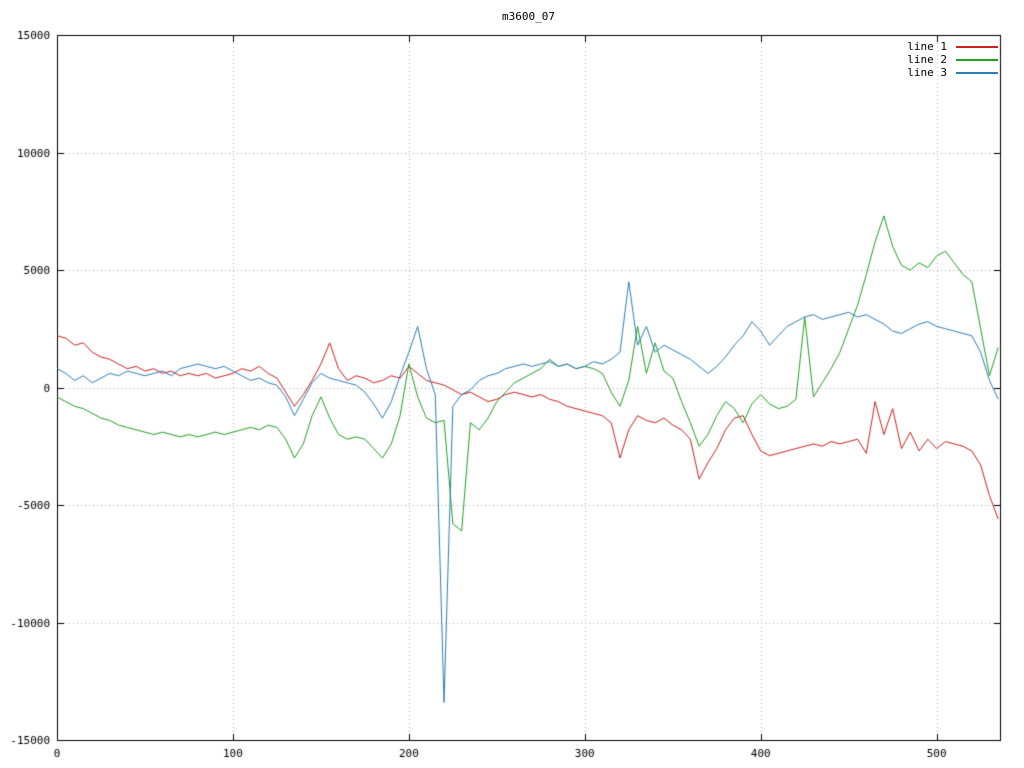 The width and height of the screenshot is (1024, 768). What do you see at coordinates (927, 59) in the screenshot?
I see `legend-label: line 2` at bounding box center [927, 59].